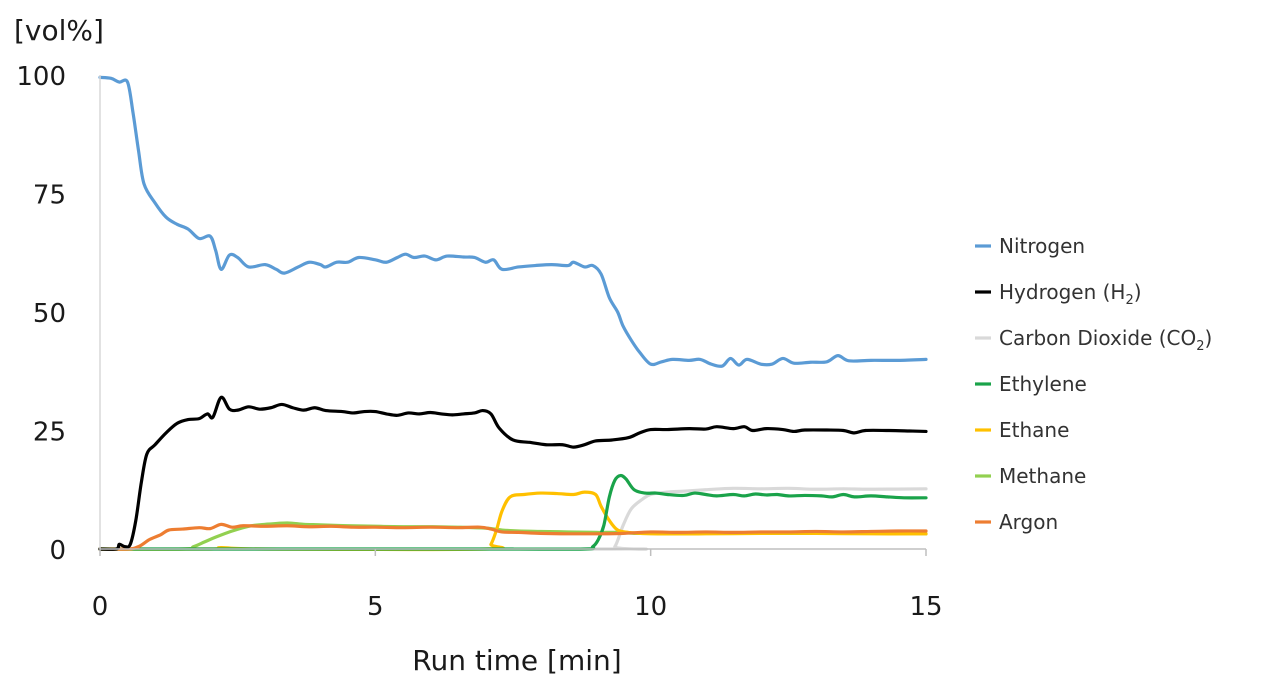 The image size is (1277, 679). I want to click on legend-entry: Hydrogen (H2), so click(1070, 294).